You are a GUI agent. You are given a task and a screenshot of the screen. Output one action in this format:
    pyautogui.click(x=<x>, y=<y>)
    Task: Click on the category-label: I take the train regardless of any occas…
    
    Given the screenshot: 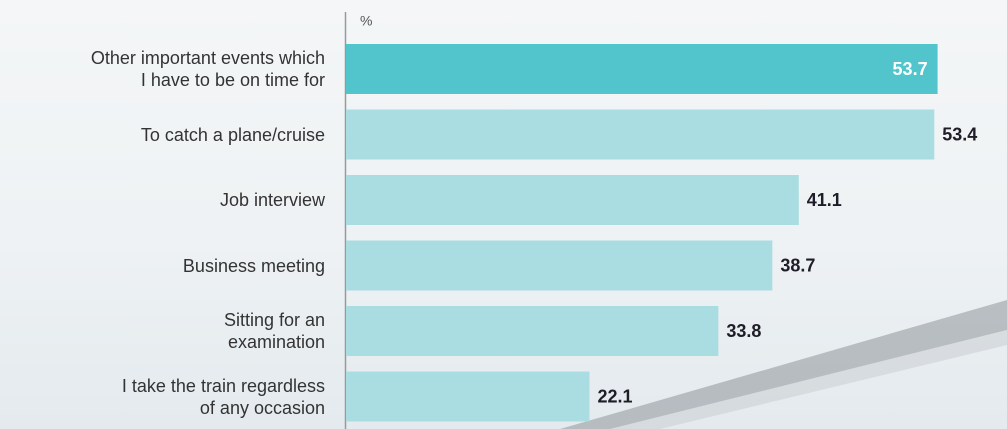 What is the action you would take?
    pyautogui.click(x=223, y=396)
    